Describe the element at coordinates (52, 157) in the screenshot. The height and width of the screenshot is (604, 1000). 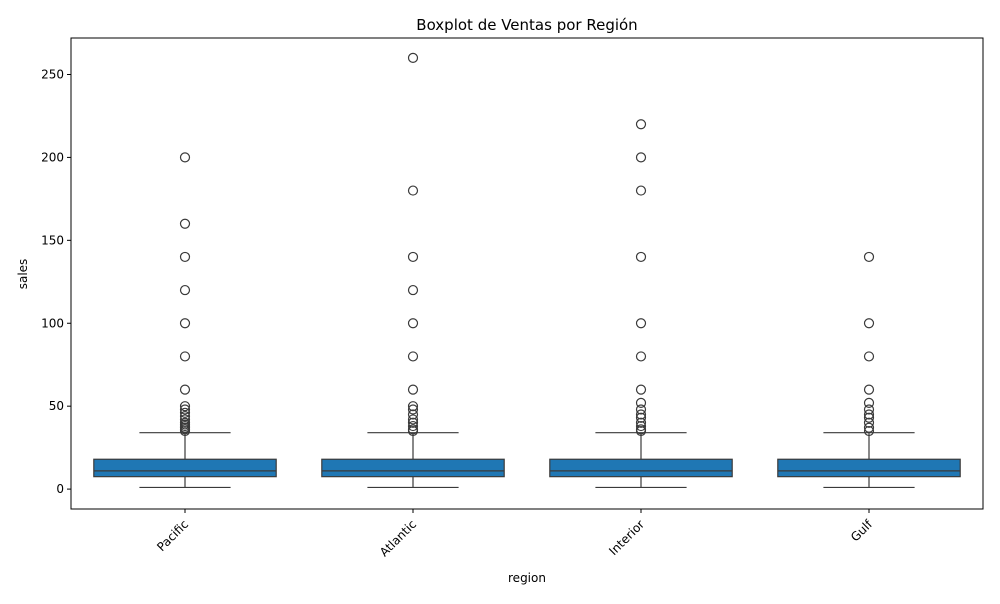
I see `y-tick-label: 200` at that location.